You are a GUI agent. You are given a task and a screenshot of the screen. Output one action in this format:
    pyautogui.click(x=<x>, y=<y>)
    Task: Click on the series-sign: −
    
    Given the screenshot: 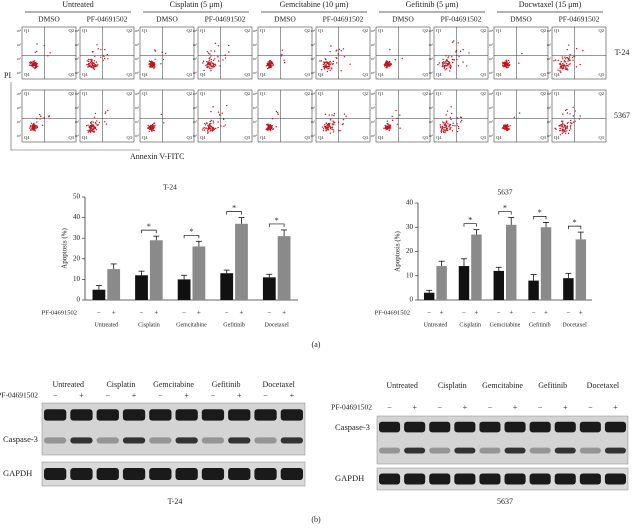 What is the action you would take?
    pyautogui.click(x=534, y=313)
    